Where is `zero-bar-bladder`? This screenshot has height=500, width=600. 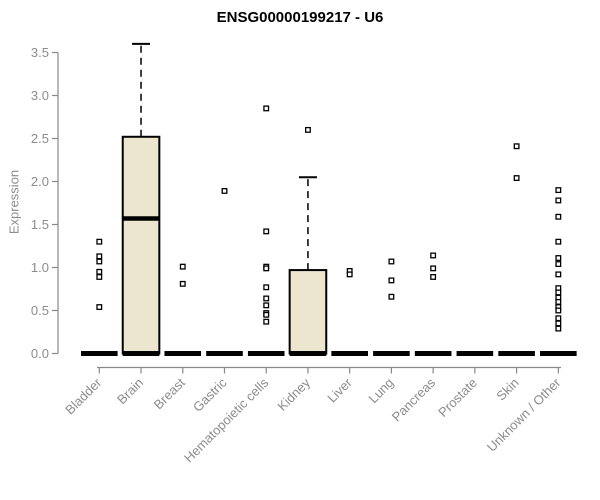
zero-bar-bladder is located at coordinates (99, 353).